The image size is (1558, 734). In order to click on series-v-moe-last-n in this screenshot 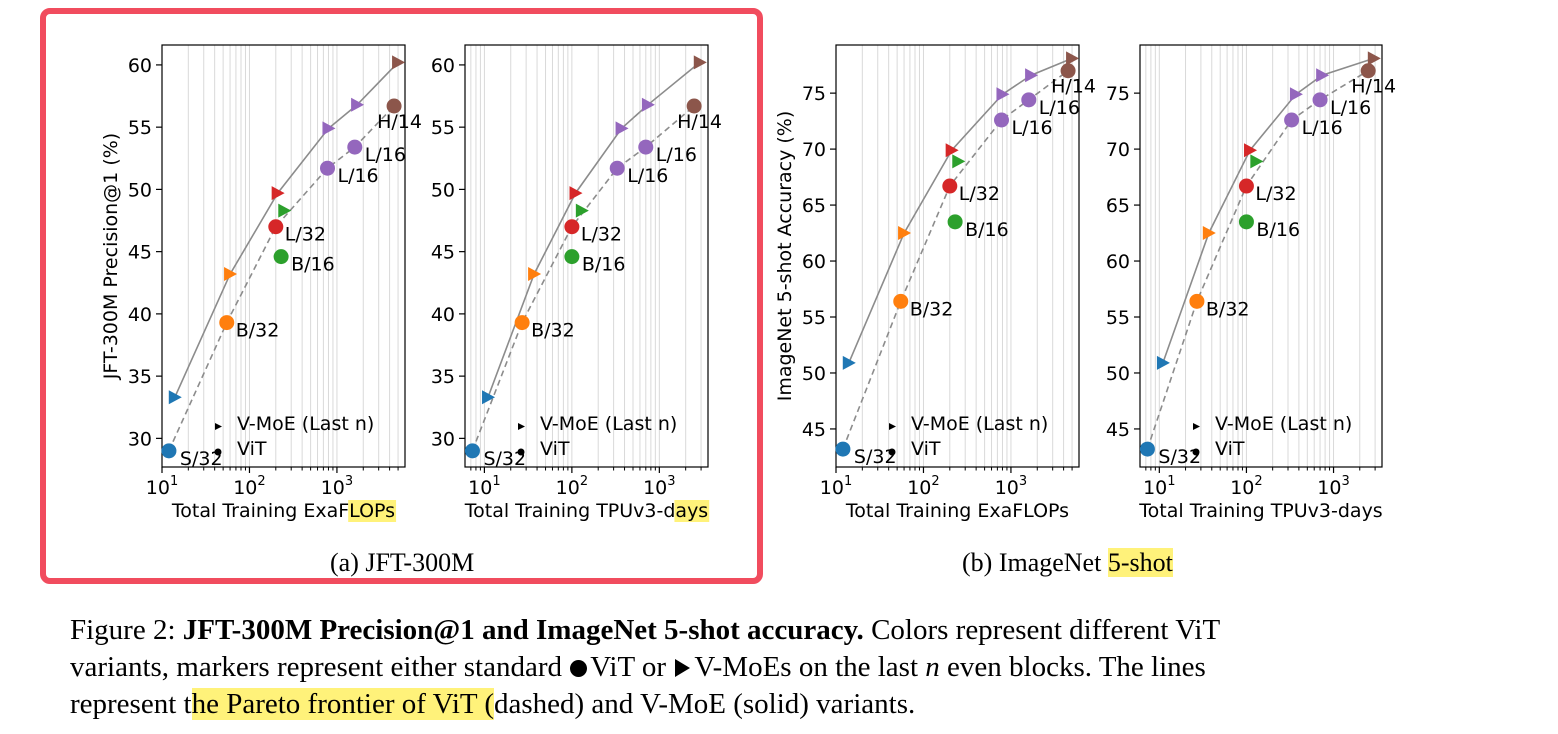, I will do `click(961, 210)`.